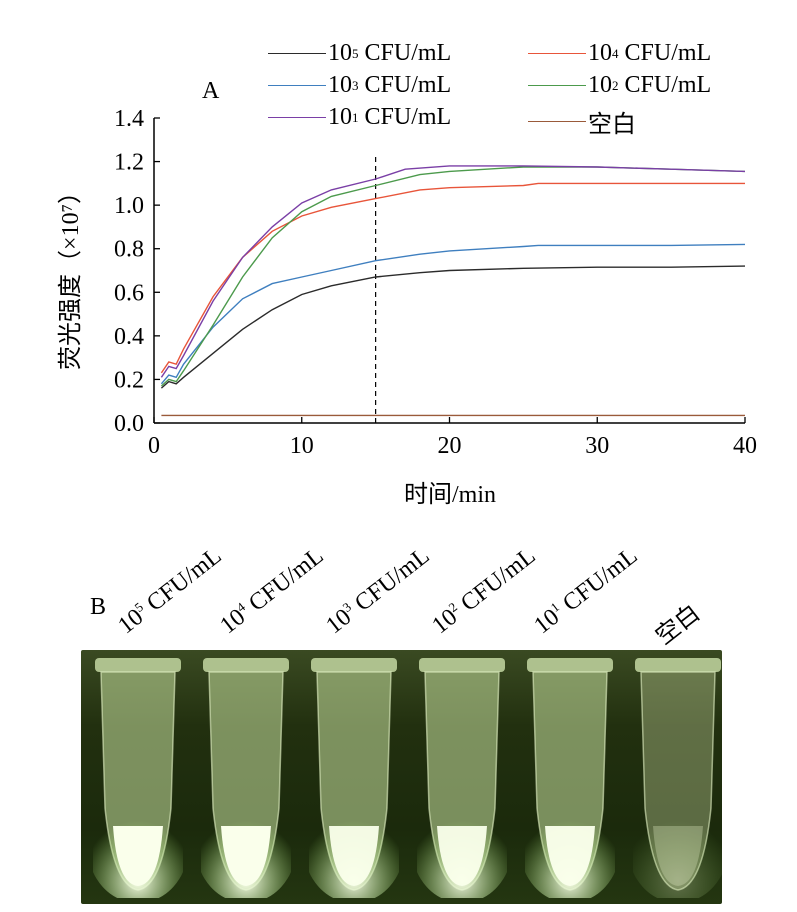 The image size is (797, 912). I want to click on panel-b-label: B, so click(98, 607).